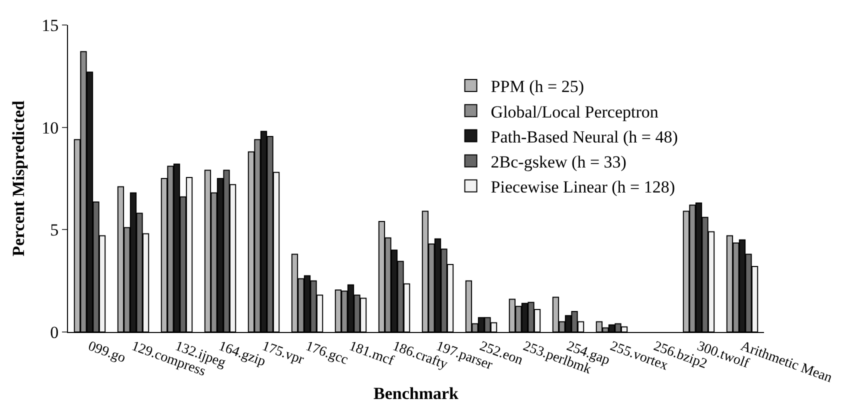 This screenshot has width=854, height=403. What do you see at coordinates (558, 162) in the screenshot?
I see `legend-label: 2Bc-gskew (h = 33)` at bounding box center [558, 162].